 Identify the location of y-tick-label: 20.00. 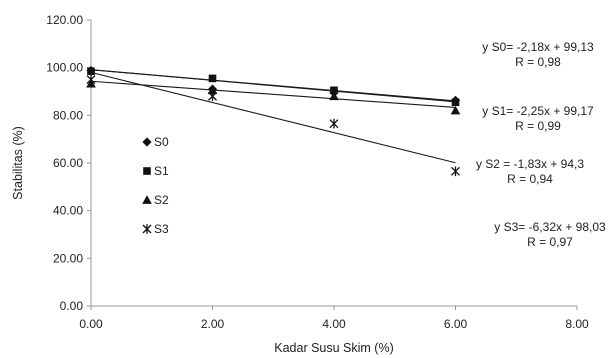
(68, 258).